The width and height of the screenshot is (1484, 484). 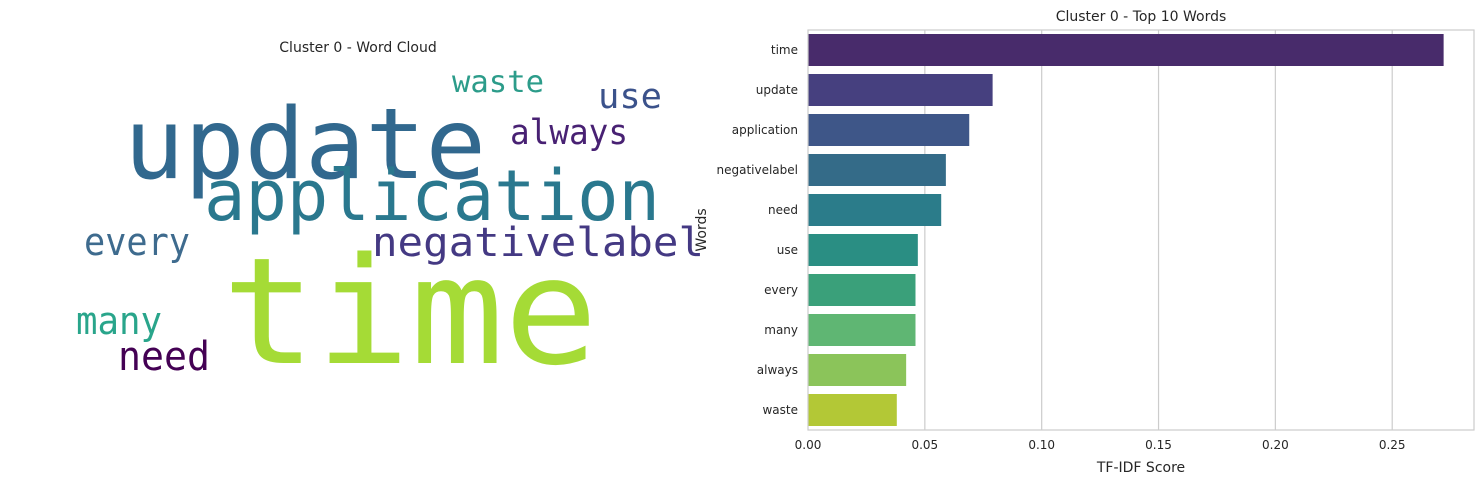 I want to click on x-tick-label: 0.25, so click(x=1392, y=445).